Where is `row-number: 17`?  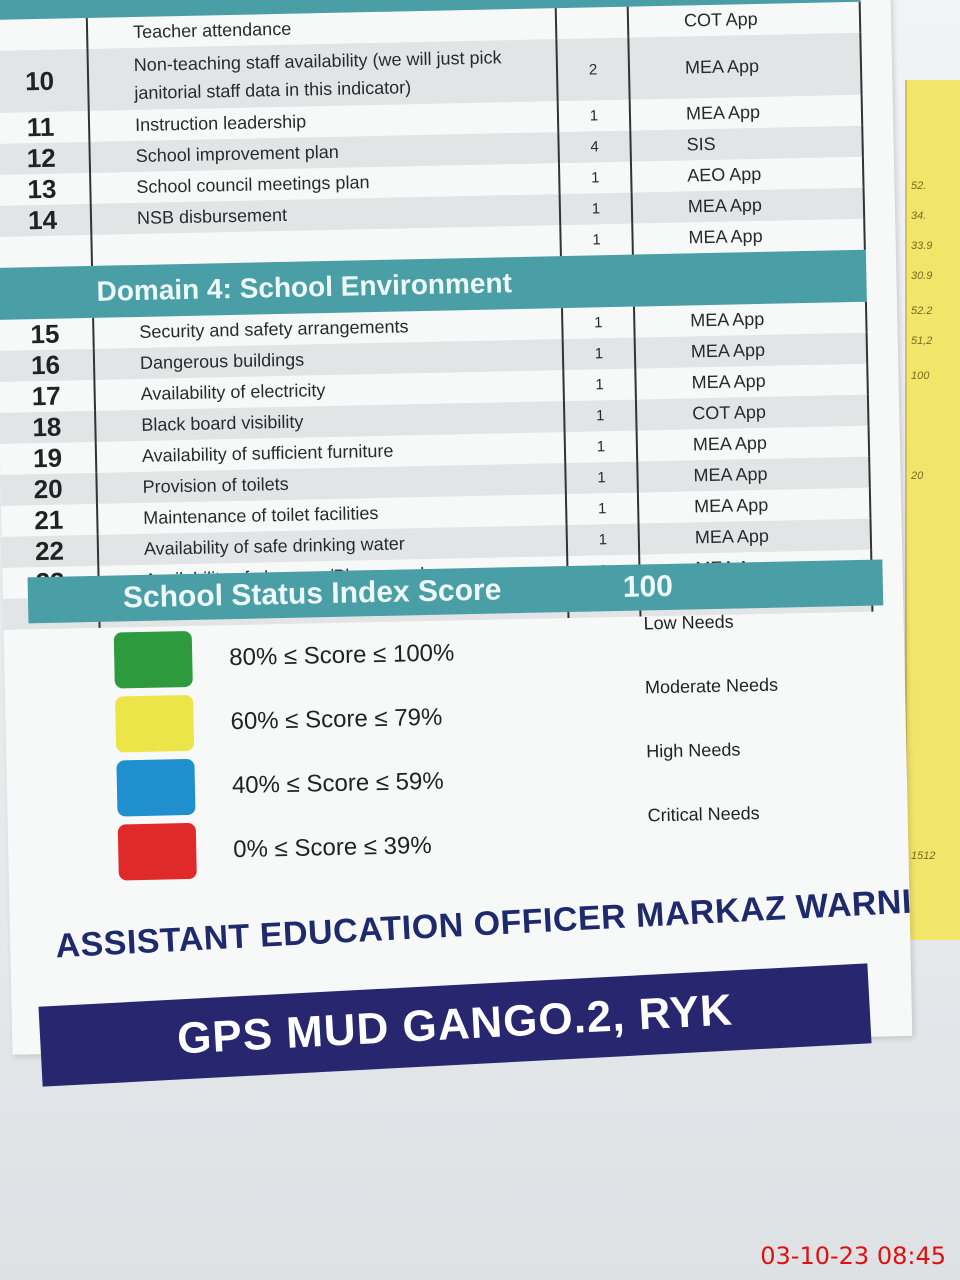 row-number: 17 is located at coordinates (48, 396).